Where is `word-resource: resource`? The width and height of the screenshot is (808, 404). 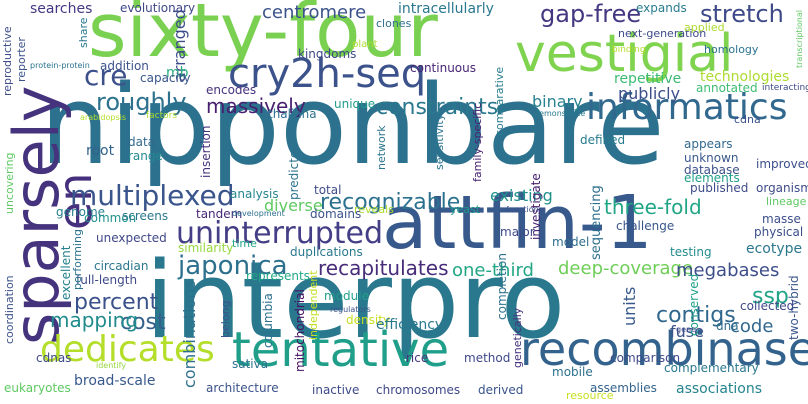
word-resource: resource is located at coordinates (590, 395).